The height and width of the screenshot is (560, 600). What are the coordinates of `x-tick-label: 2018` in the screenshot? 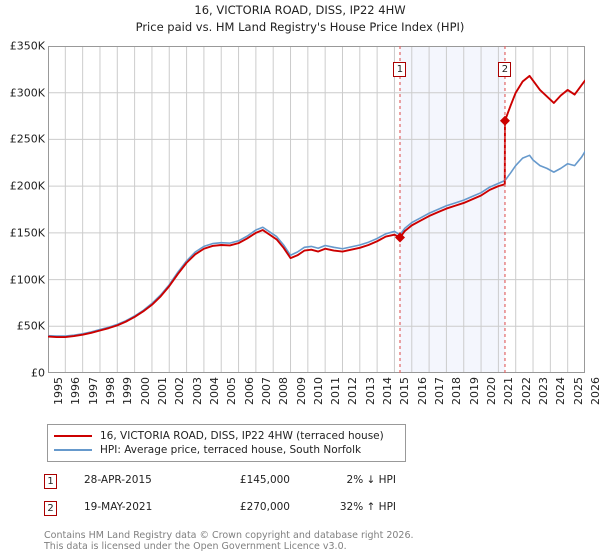 It's located at (457, 391).